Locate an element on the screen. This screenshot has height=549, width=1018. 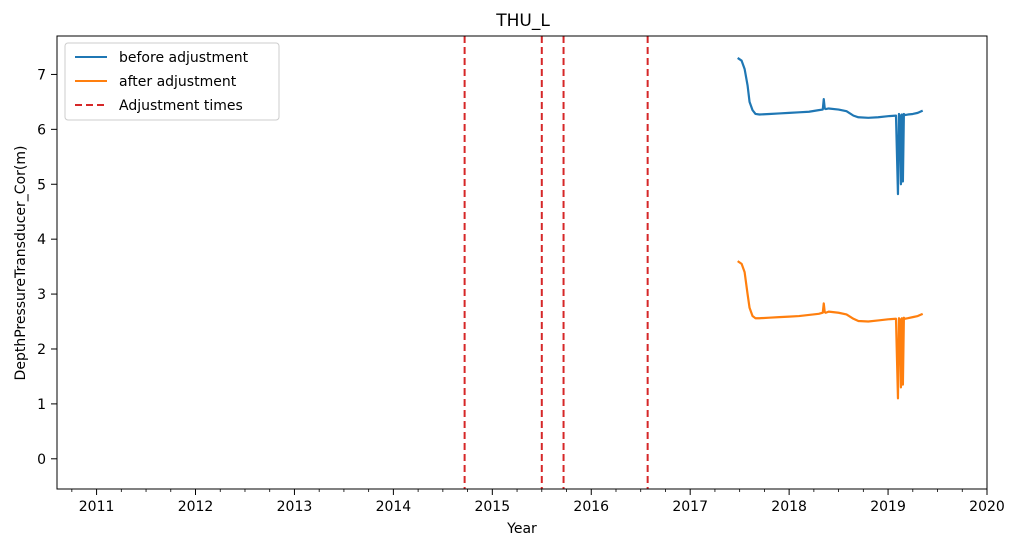
x-tick-label-2: 2012 is located at coordinates (196, 507).